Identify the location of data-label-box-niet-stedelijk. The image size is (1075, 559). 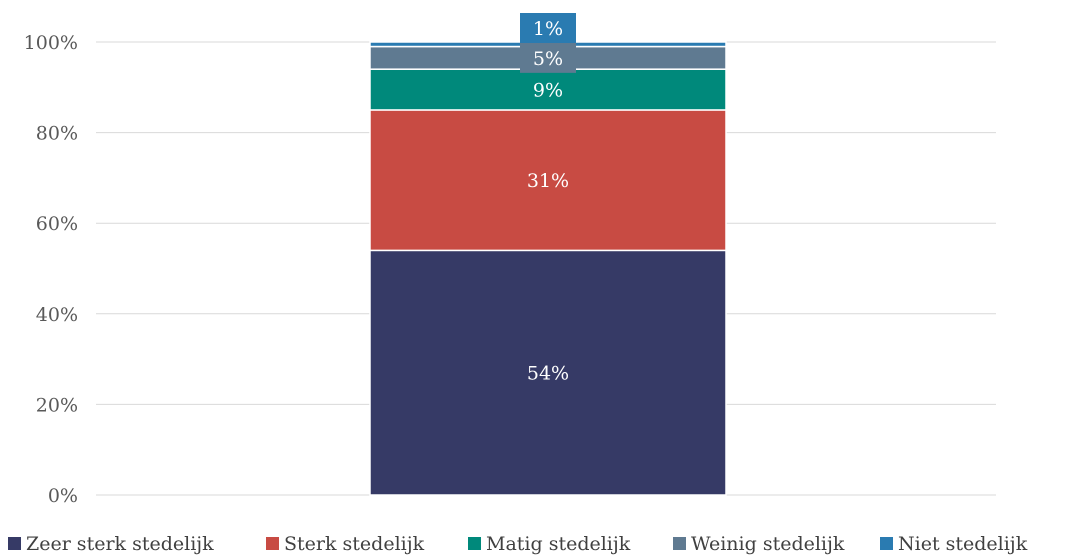
(548, 28).